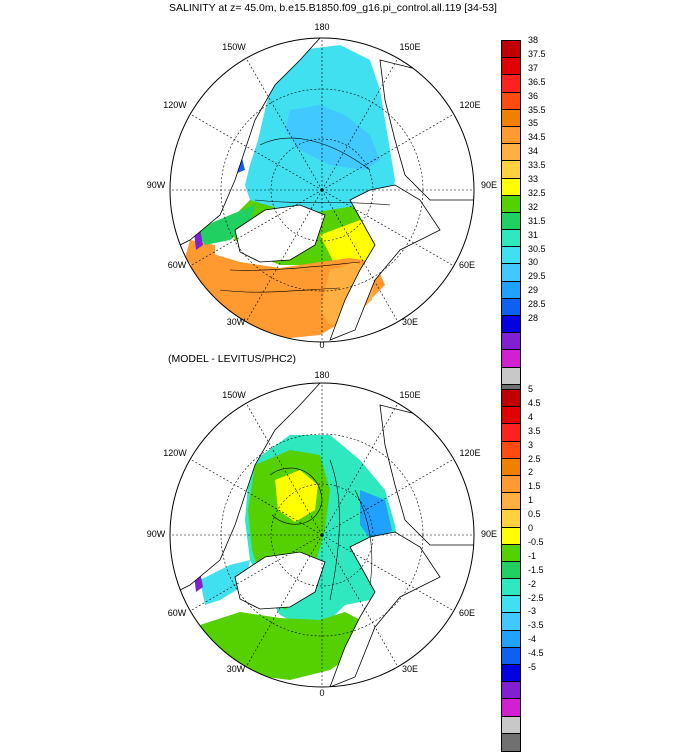  Describe the element at coordinates (536, 541) in the screenshot. I see `colorbar-label: -0.5` at that location.